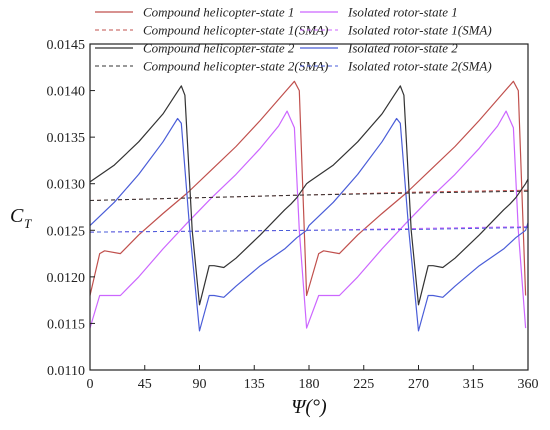 This screenshot has width=550, height=430. Describe the element at coordinates (17, 216) in the screenshot. I see `y-axis-title-main: C` at that location.